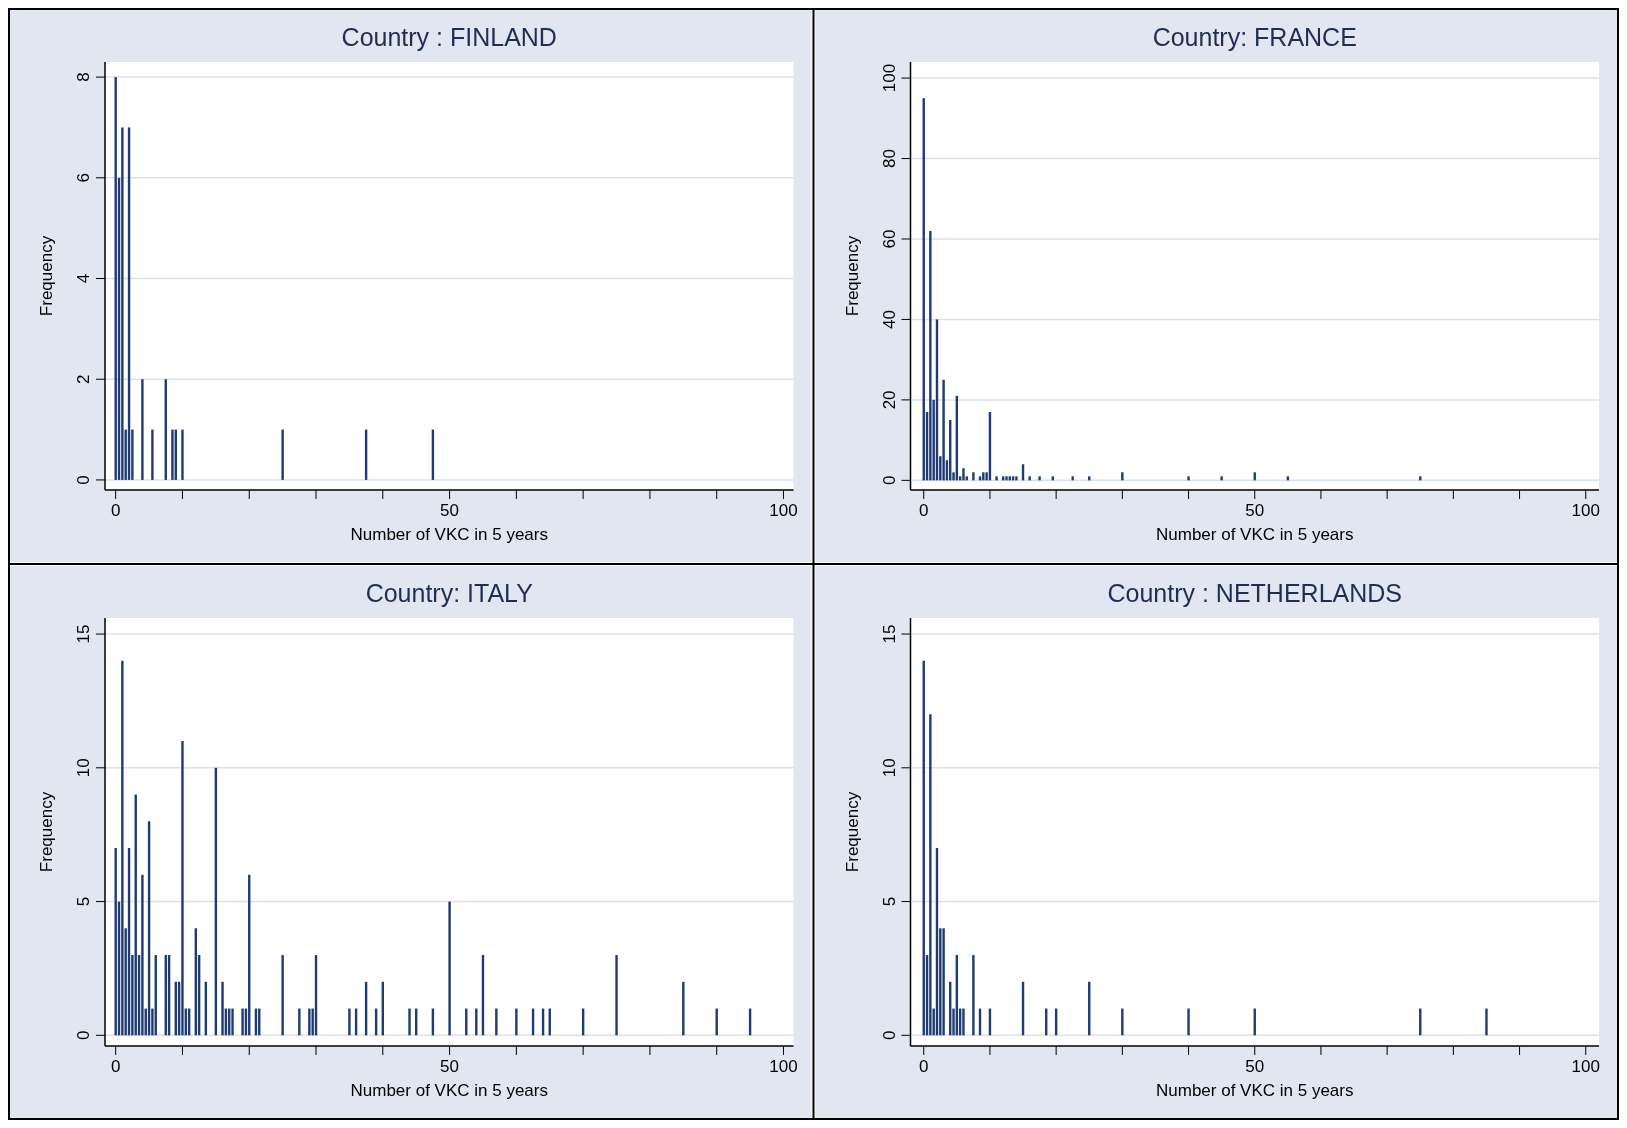  Describe the element at coordinates (889, 78) in the screenshot. I see `y-tick-label: 100` at that location.